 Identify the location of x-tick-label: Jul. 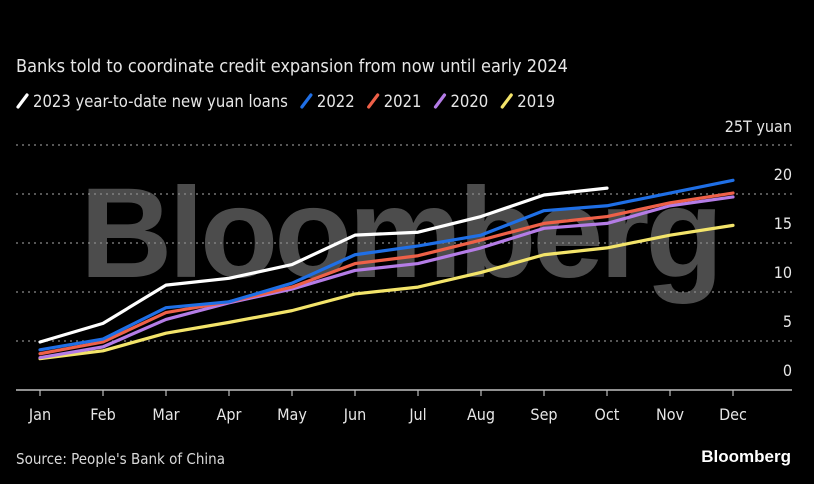
(417, 414).